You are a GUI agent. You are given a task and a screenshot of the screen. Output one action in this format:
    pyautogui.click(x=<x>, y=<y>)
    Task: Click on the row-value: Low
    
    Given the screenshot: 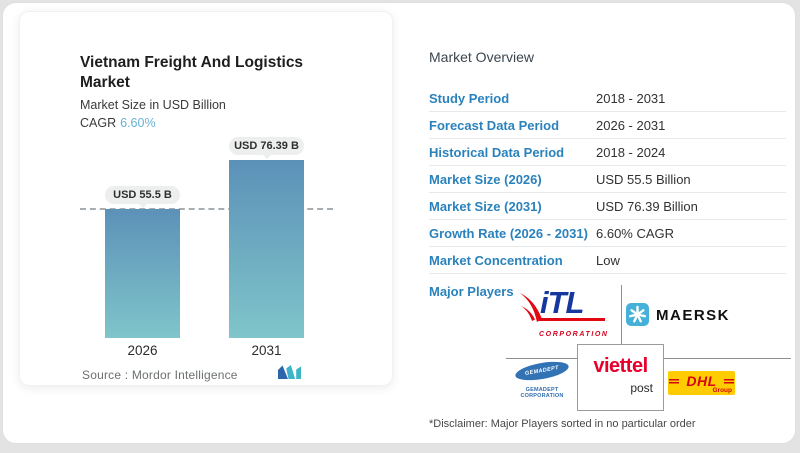 What is the action you would take?
    pyautogui.click(x=608, y=260)
    